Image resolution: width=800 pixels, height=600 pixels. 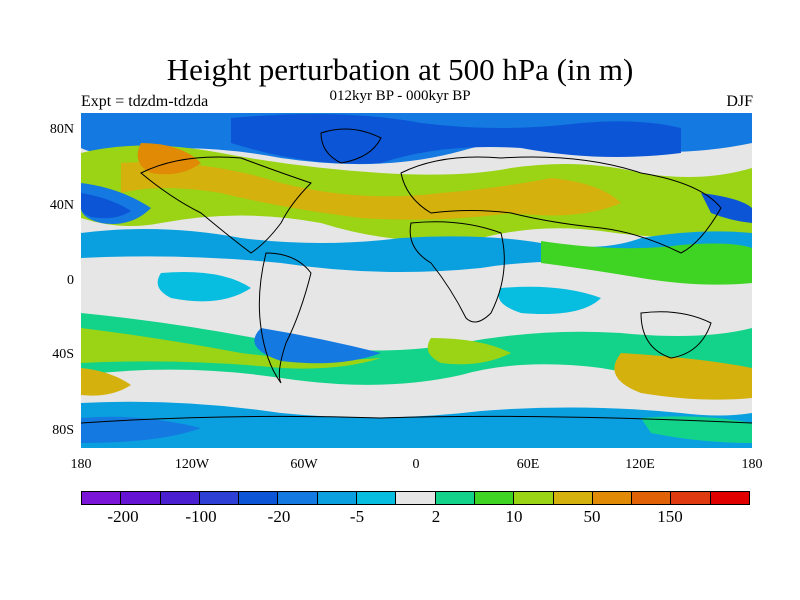 I want to click on band-south-blue, so click(x=416, y=424).